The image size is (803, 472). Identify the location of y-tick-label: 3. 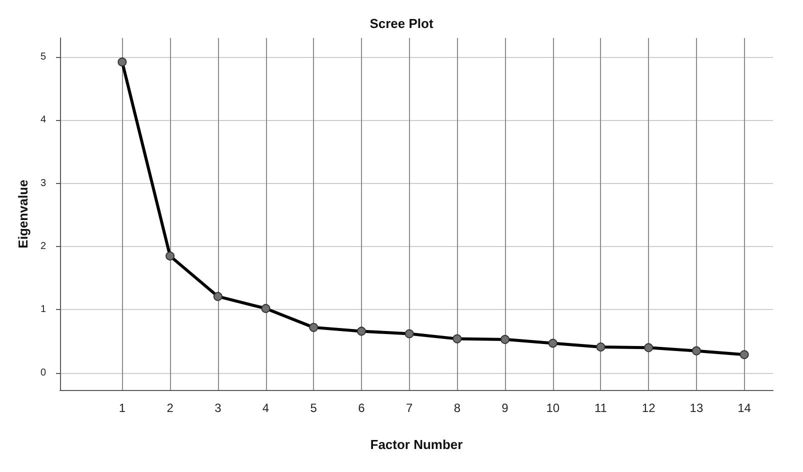
(43, 183).